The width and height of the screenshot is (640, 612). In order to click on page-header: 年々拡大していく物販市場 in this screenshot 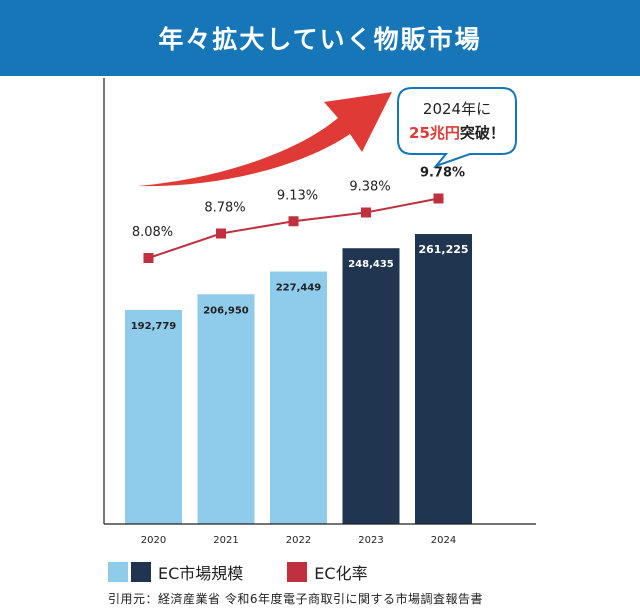, I will do `click(320, 38)`.